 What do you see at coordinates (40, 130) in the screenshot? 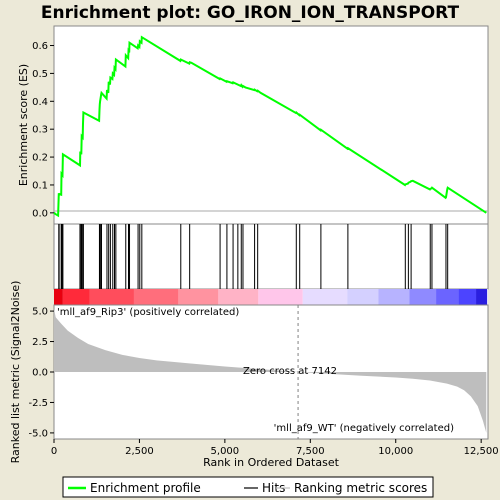
I see `es-y-tick-label: 0.3` at bounding box center [40, 130].